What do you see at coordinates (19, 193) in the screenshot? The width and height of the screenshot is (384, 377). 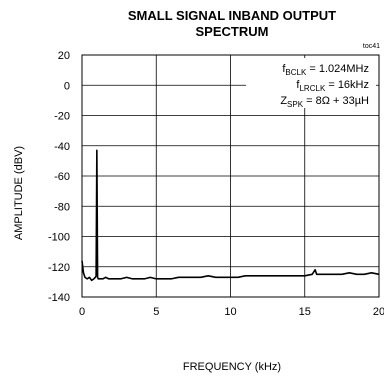 I see `y-axis-label: AMPLITUDE (dBV)` at bounding box center [19, 193].